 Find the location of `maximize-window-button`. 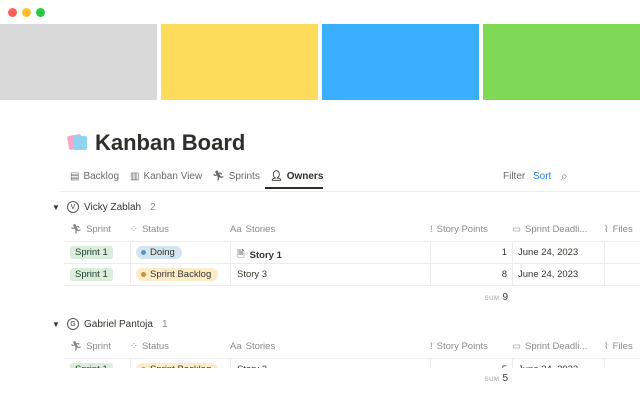

maximize-window-button is located at coordinates (40, 12).